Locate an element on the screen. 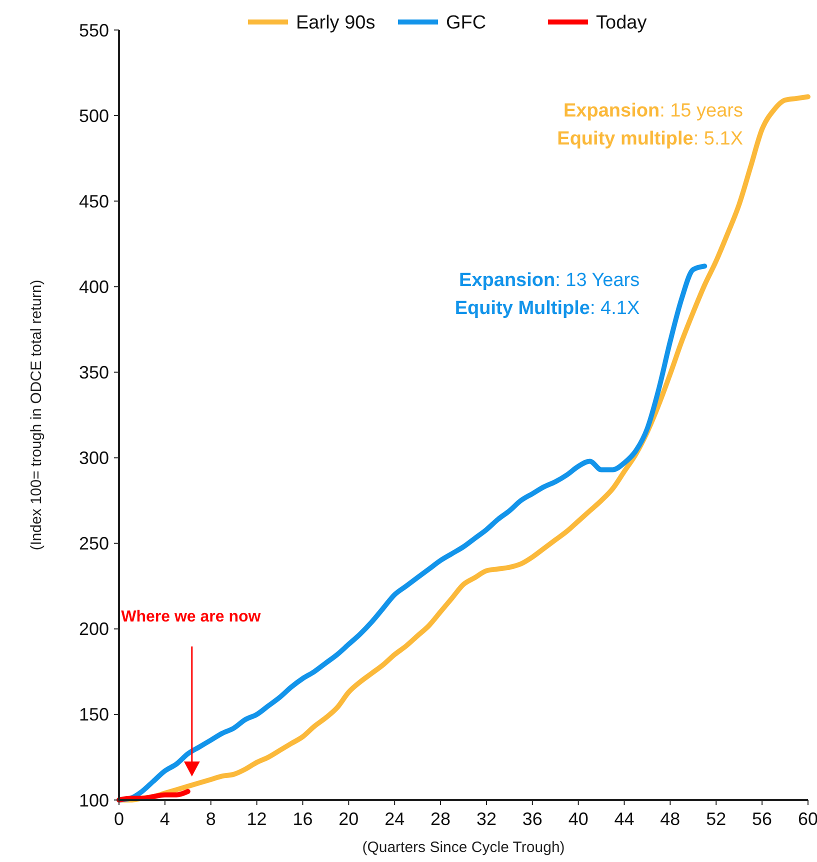 The height and width of the screenshot is (862, 817). y-tick-label: 200 is located at coordinates (93, 629).